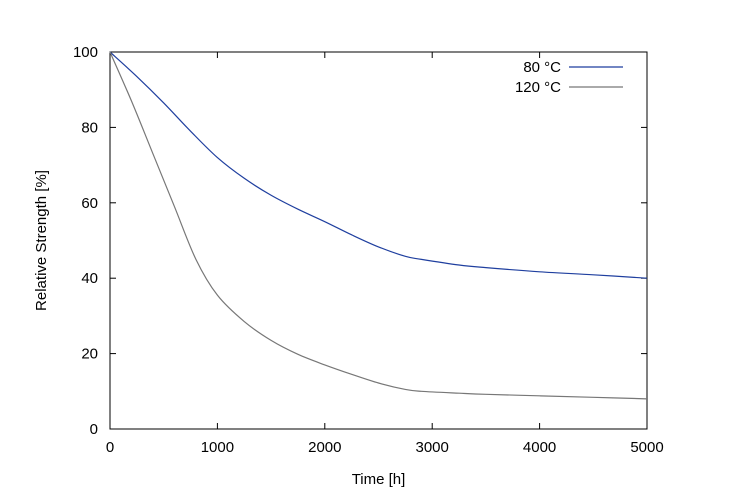 The image size is (736, 494). Describe the element at coordinates (379, 479) in the screenshot. I see `x-axis-title: Time [h]` at that location.